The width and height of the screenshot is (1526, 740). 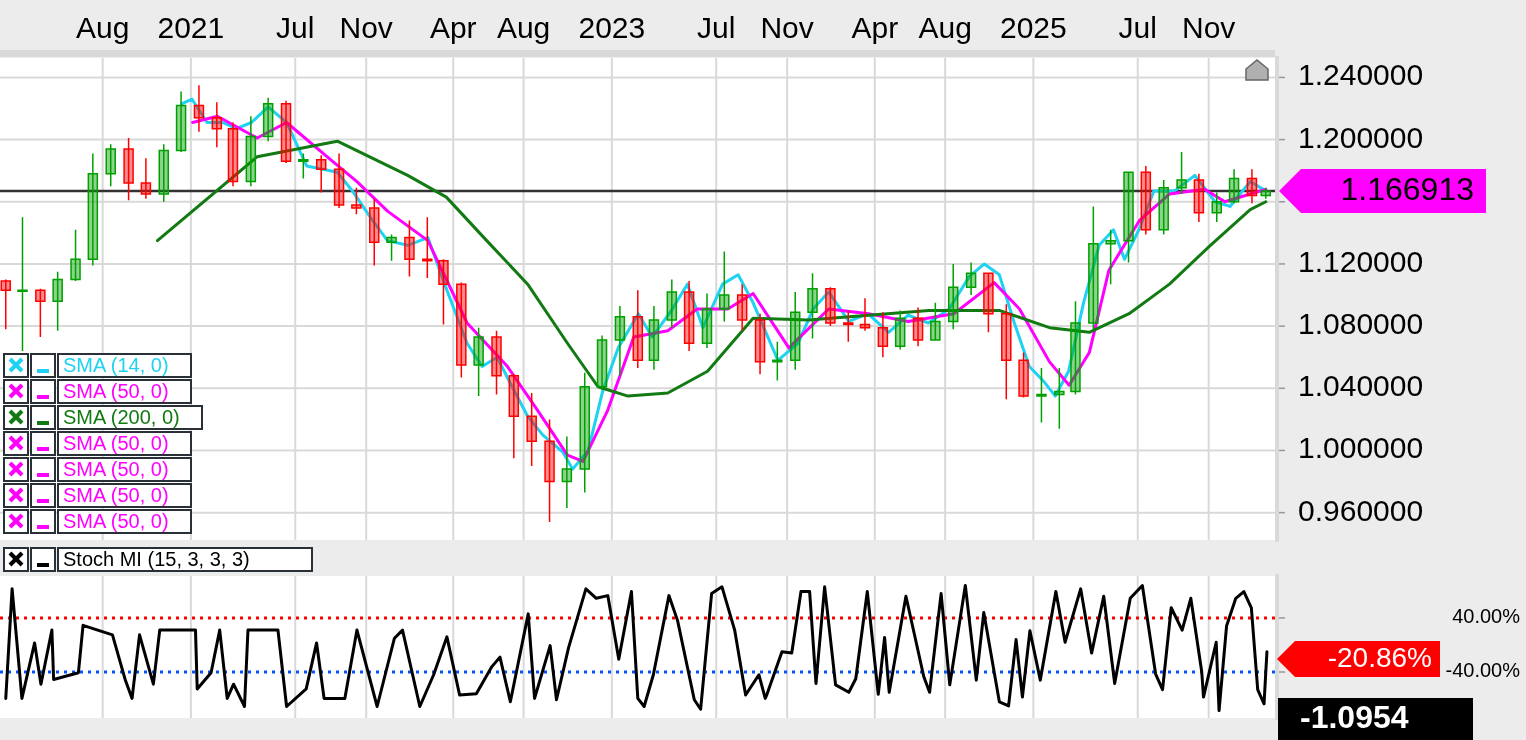 I want to click on x-tick-label: 2023, so click(x=612, y=27).